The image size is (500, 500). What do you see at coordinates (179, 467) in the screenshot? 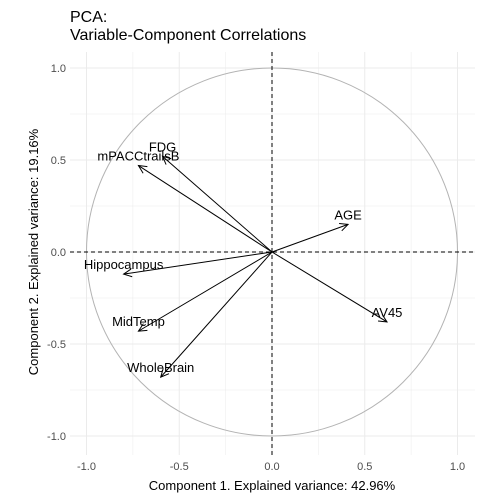
I see `x-tick-label: -0.5` at bounding box center [179, 467].